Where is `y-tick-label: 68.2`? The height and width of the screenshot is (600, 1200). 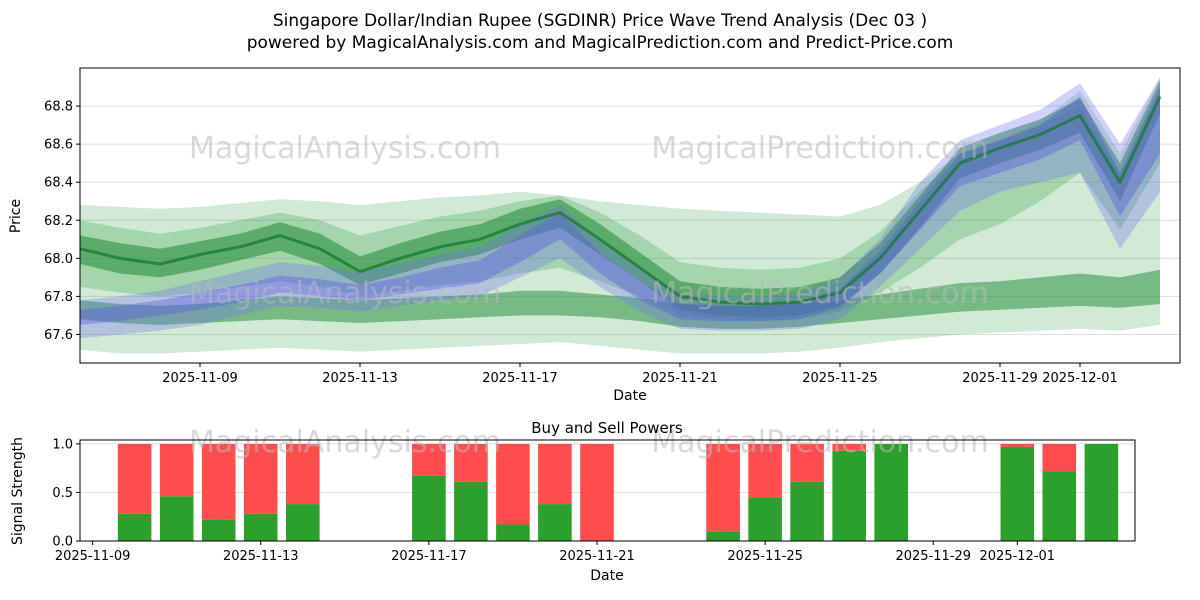 y-tick-label: 68.2 is located at coordinates (58, 221).